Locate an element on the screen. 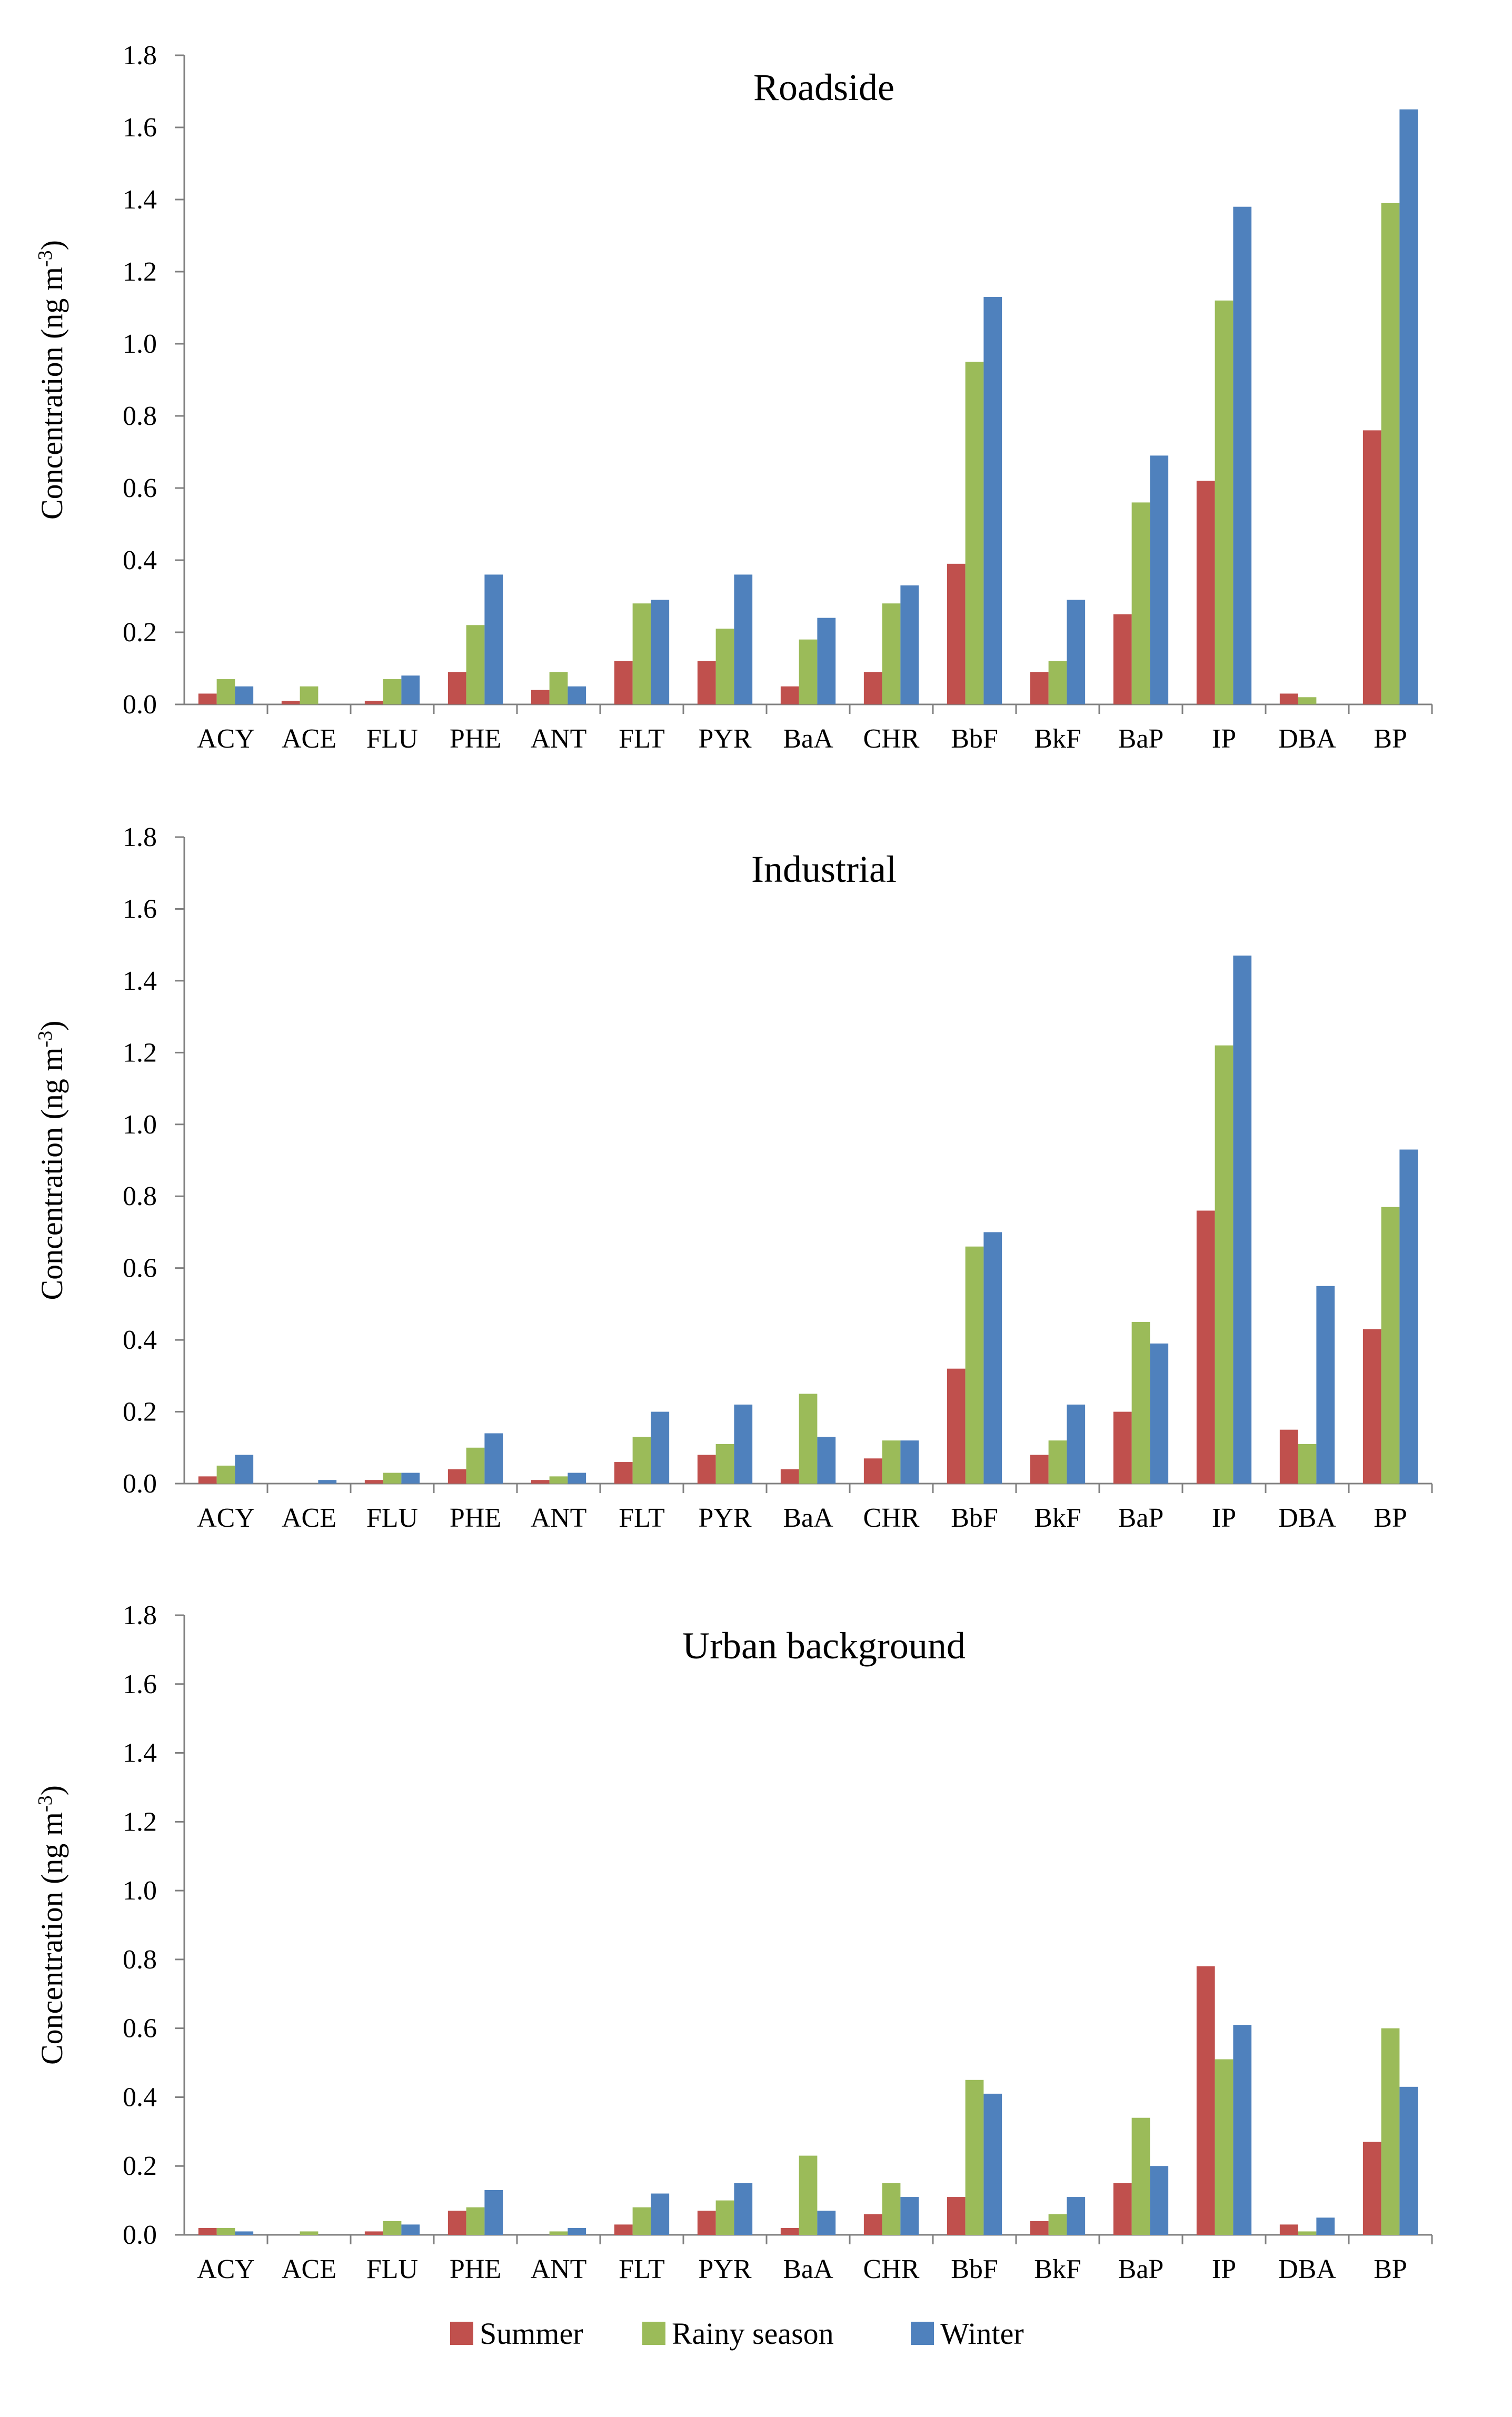  y-tick-label: 0.6 is located at coordinates (140, 2029).